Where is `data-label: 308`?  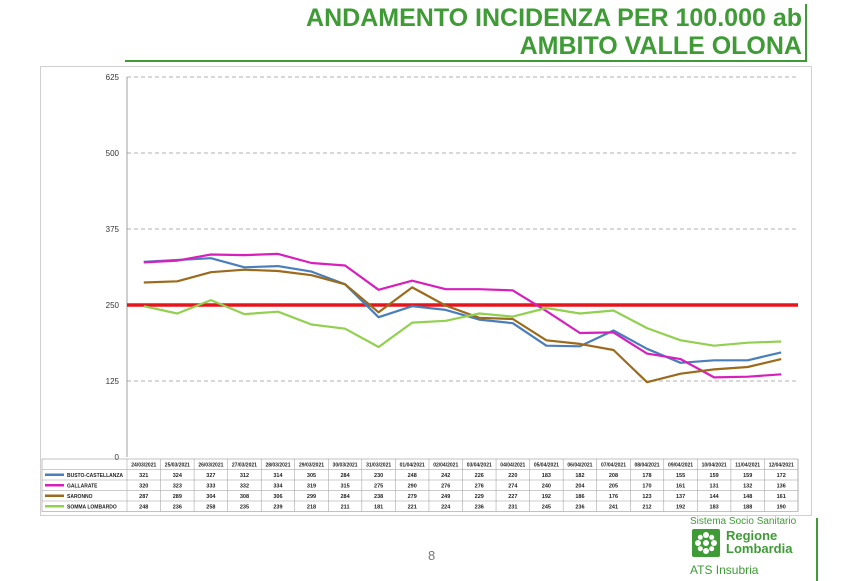
data-label: 308 is located at coordinates (244, 497).